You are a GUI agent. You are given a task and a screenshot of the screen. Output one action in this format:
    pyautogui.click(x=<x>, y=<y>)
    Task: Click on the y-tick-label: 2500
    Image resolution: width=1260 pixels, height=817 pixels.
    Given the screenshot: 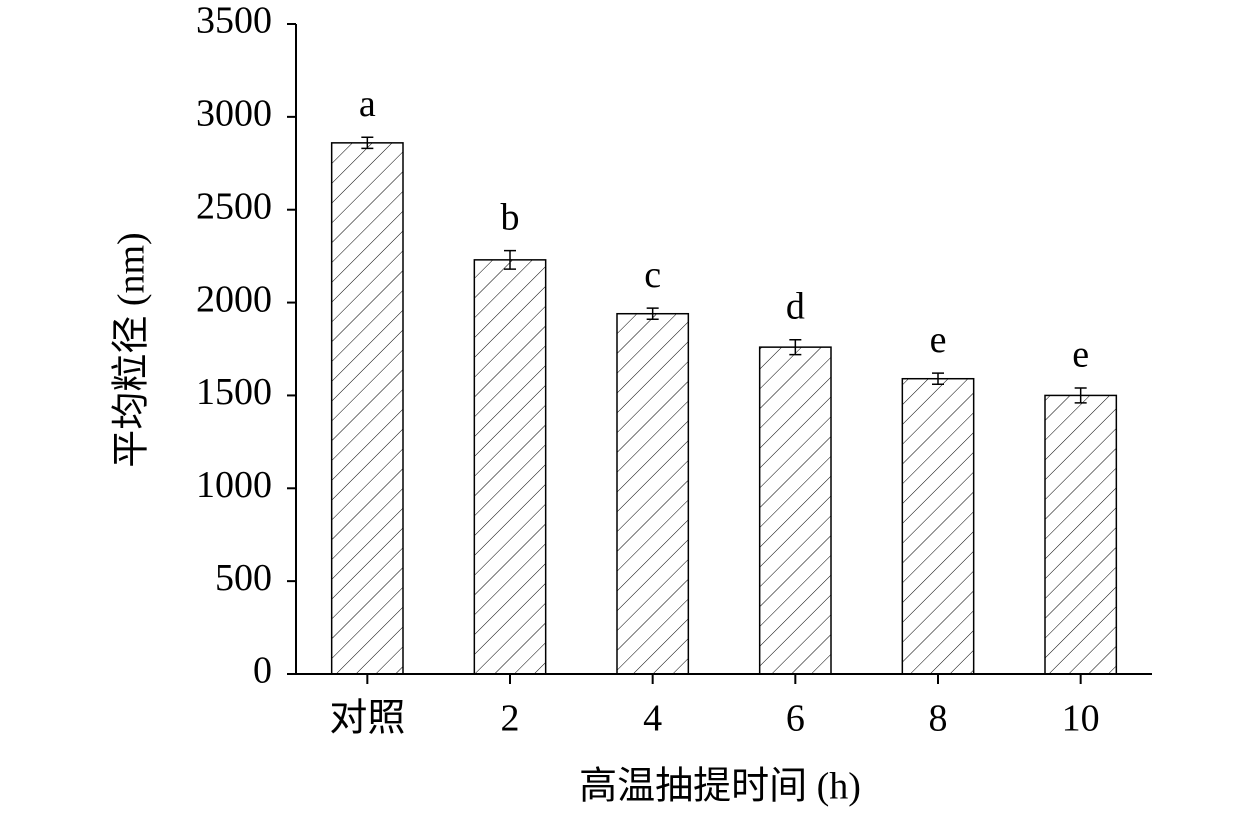 What is the action you would take?
    pyautogui.click(x=234, y=206)
    